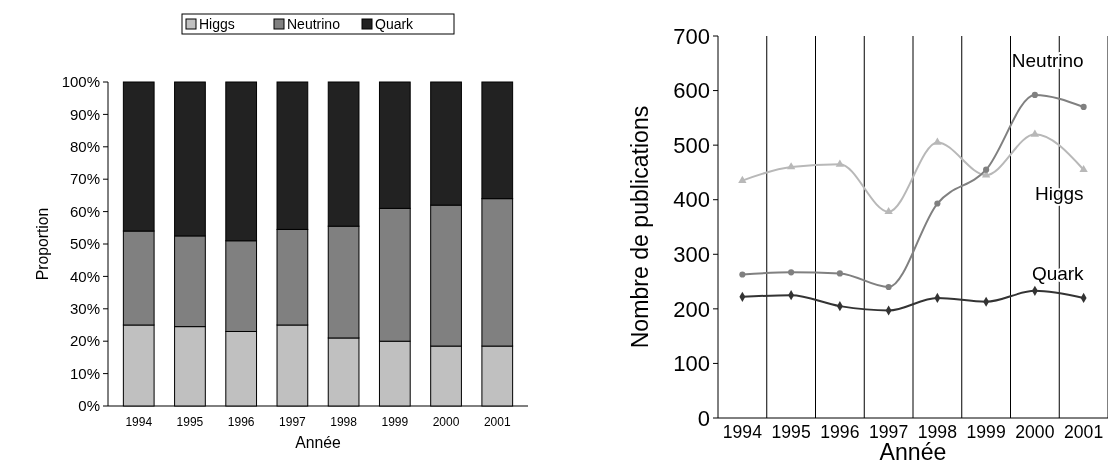 The width and height of the screenshot is (1108, 468). I want to click on y-tick-label: 200, so click(691, 309).